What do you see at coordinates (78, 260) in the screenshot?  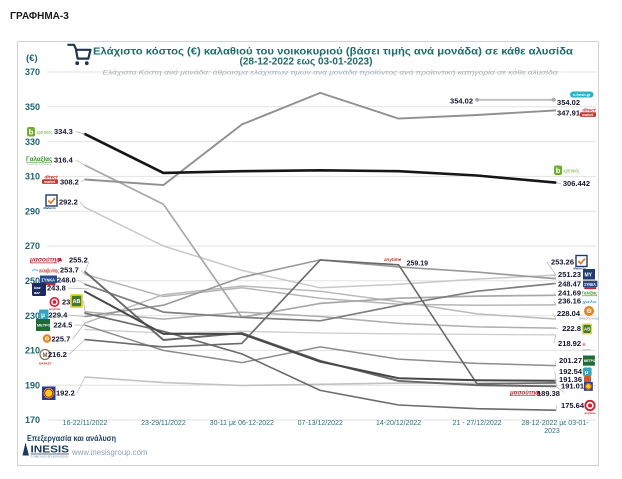 I see `svg-text: 255.2` at bounding box center [78, 260].